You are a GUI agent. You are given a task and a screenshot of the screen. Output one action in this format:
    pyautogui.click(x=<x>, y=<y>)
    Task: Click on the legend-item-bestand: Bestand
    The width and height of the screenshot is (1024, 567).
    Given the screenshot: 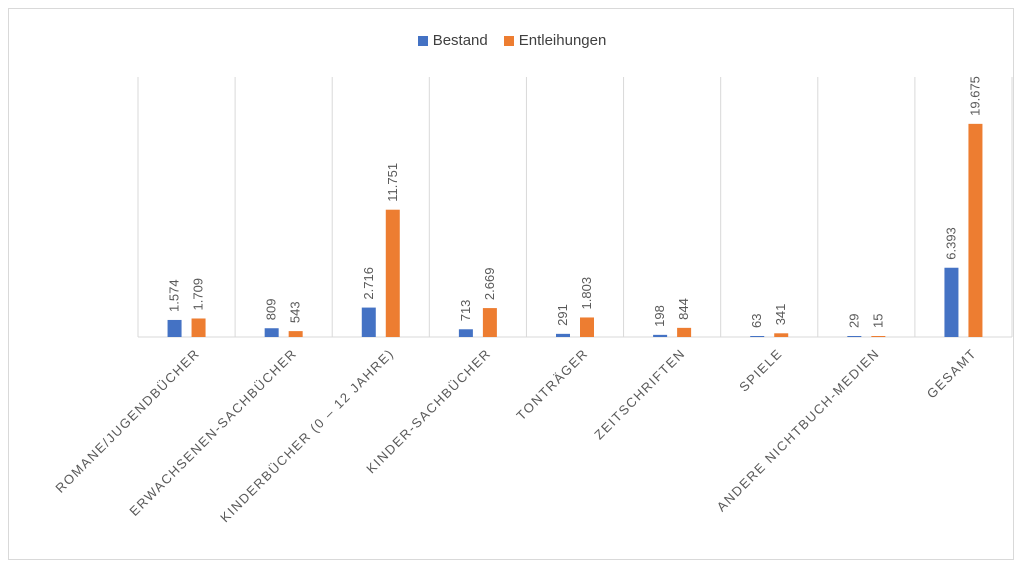 What is the action you would take?
    pyautogui.click(x=452, y=40)
    